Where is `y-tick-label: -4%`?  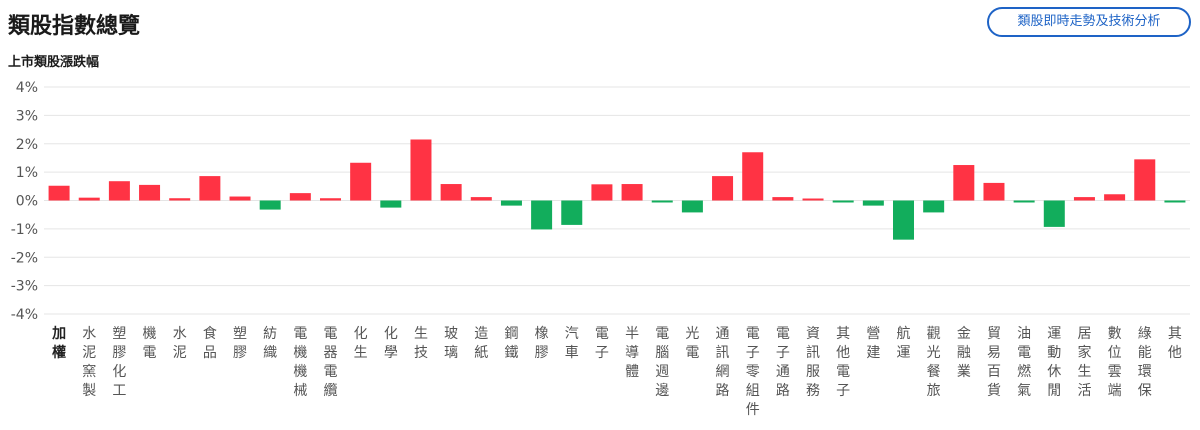 y-tick-label: -4% is located at coordinates (24, 315).